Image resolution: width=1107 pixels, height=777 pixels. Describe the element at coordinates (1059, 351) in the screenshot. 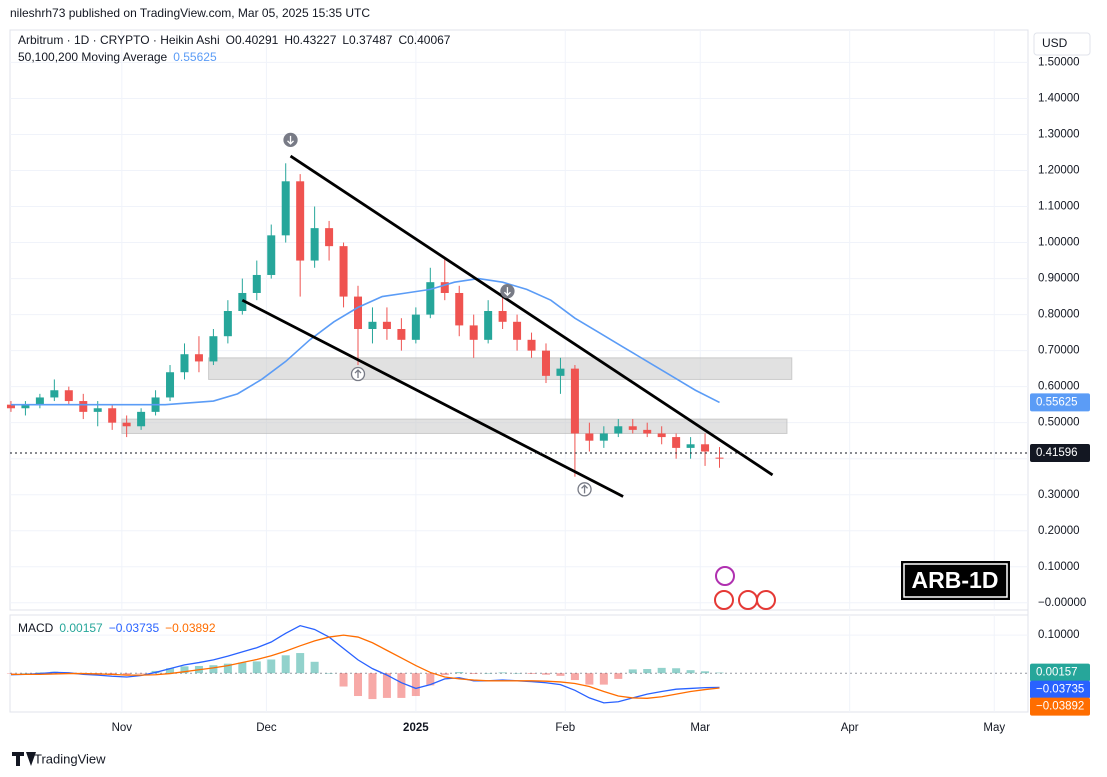

I see `y-tick-label: 0.70000` at that location.